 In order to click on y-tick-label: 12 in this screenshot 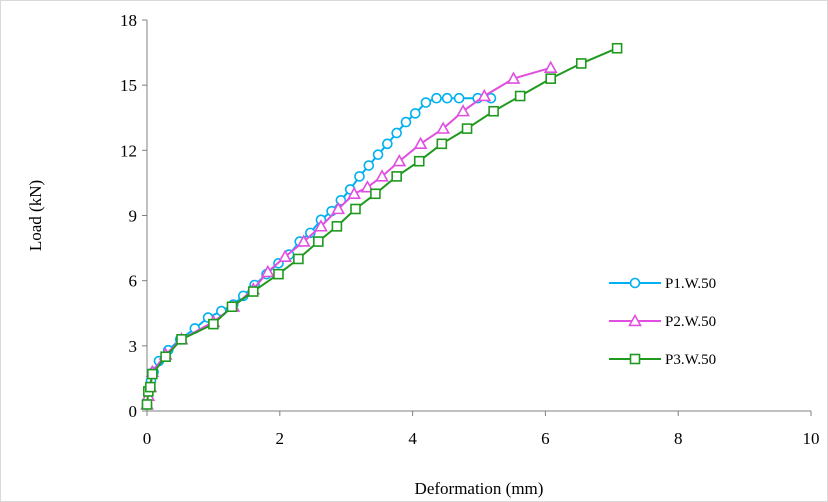, I will do `click(128, 150)`.